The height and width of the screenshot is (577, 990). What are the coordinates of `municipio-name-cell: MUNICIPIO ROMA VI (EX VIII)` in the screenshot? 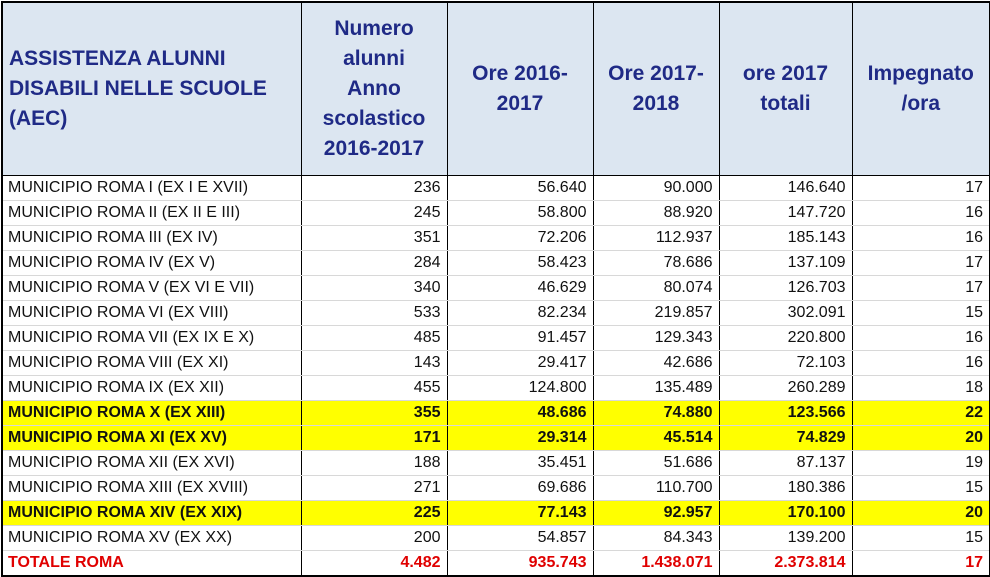 It's located at (151, 313).